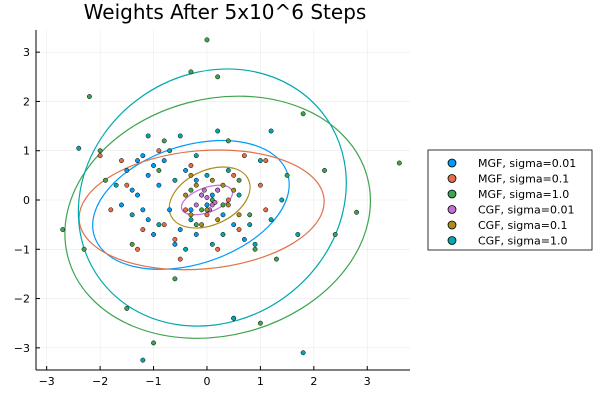 The height and width of the screenshot is (400, 600). I want to click on chart-title: Weights After 5x10^6 Steps, so click(225, 12).